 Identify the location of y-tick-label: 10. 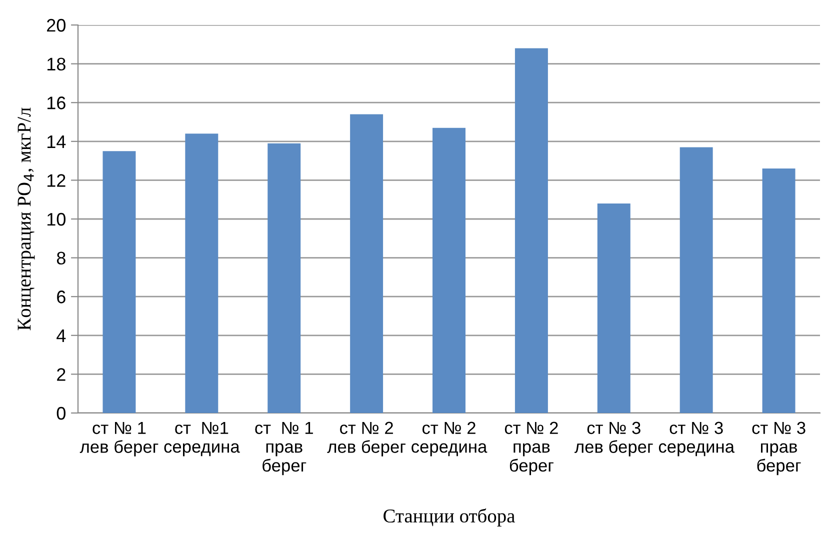
(56, 219).